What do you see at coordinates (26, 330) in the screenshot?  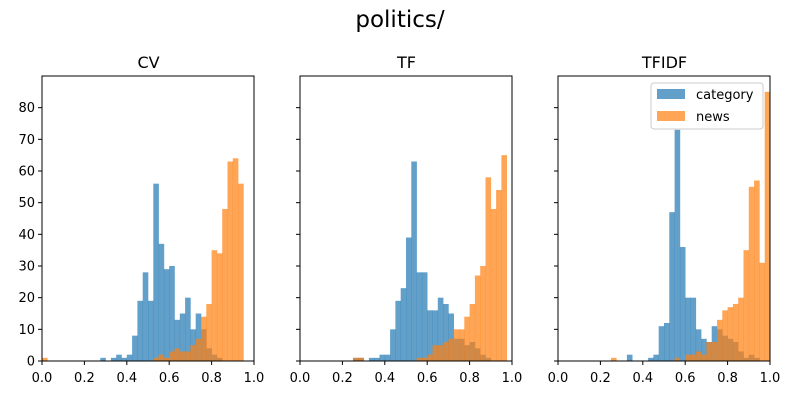 I see `y-tick-label: 10` at bounding box center [26, 330].